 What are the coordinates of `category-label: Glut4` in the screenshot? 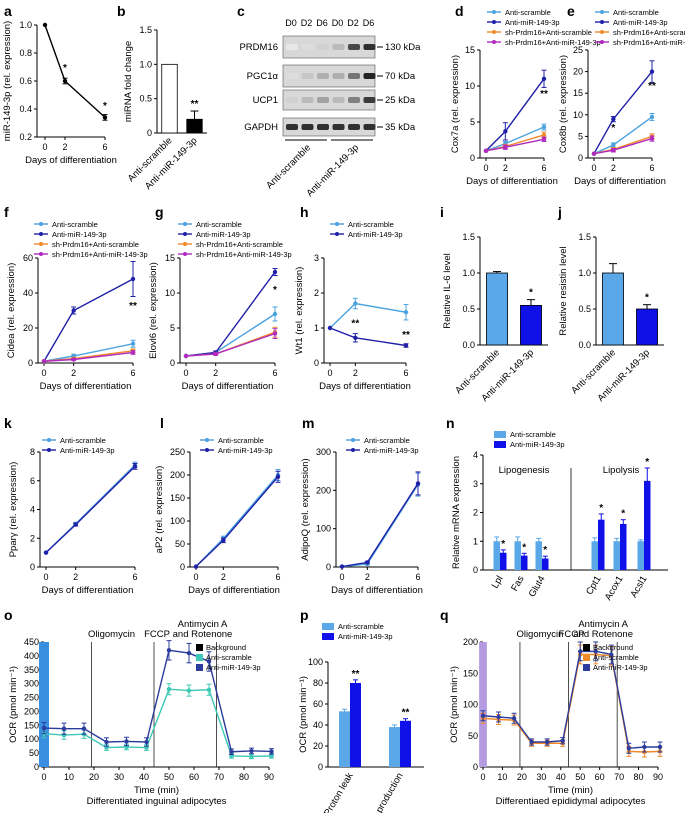 It's located at (537, 586).